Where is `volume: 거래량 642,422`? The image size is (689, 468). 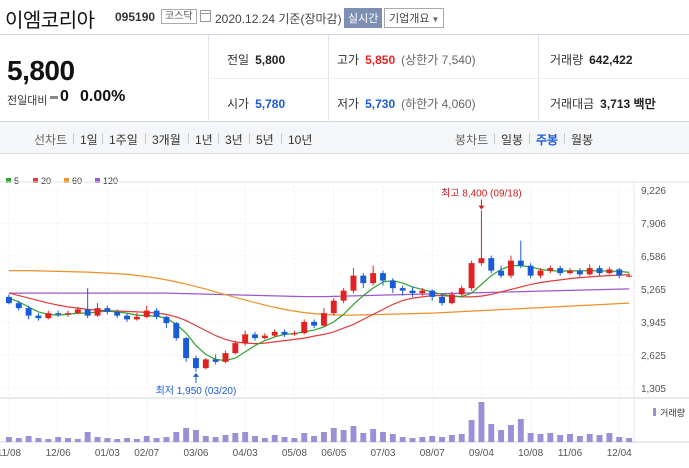 volume: 거래량 642,422 is located at coordinates (591, 59).